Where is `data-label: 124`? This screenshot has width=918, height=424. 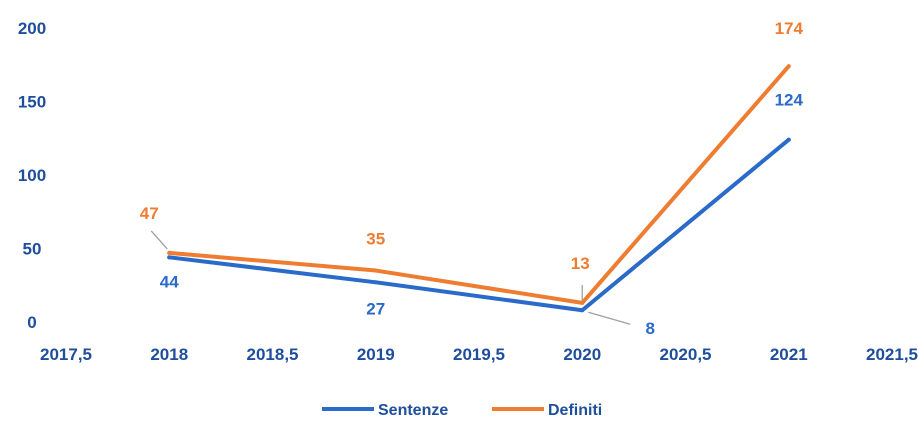
data-label: 124 is located at coordinates (789, 100).